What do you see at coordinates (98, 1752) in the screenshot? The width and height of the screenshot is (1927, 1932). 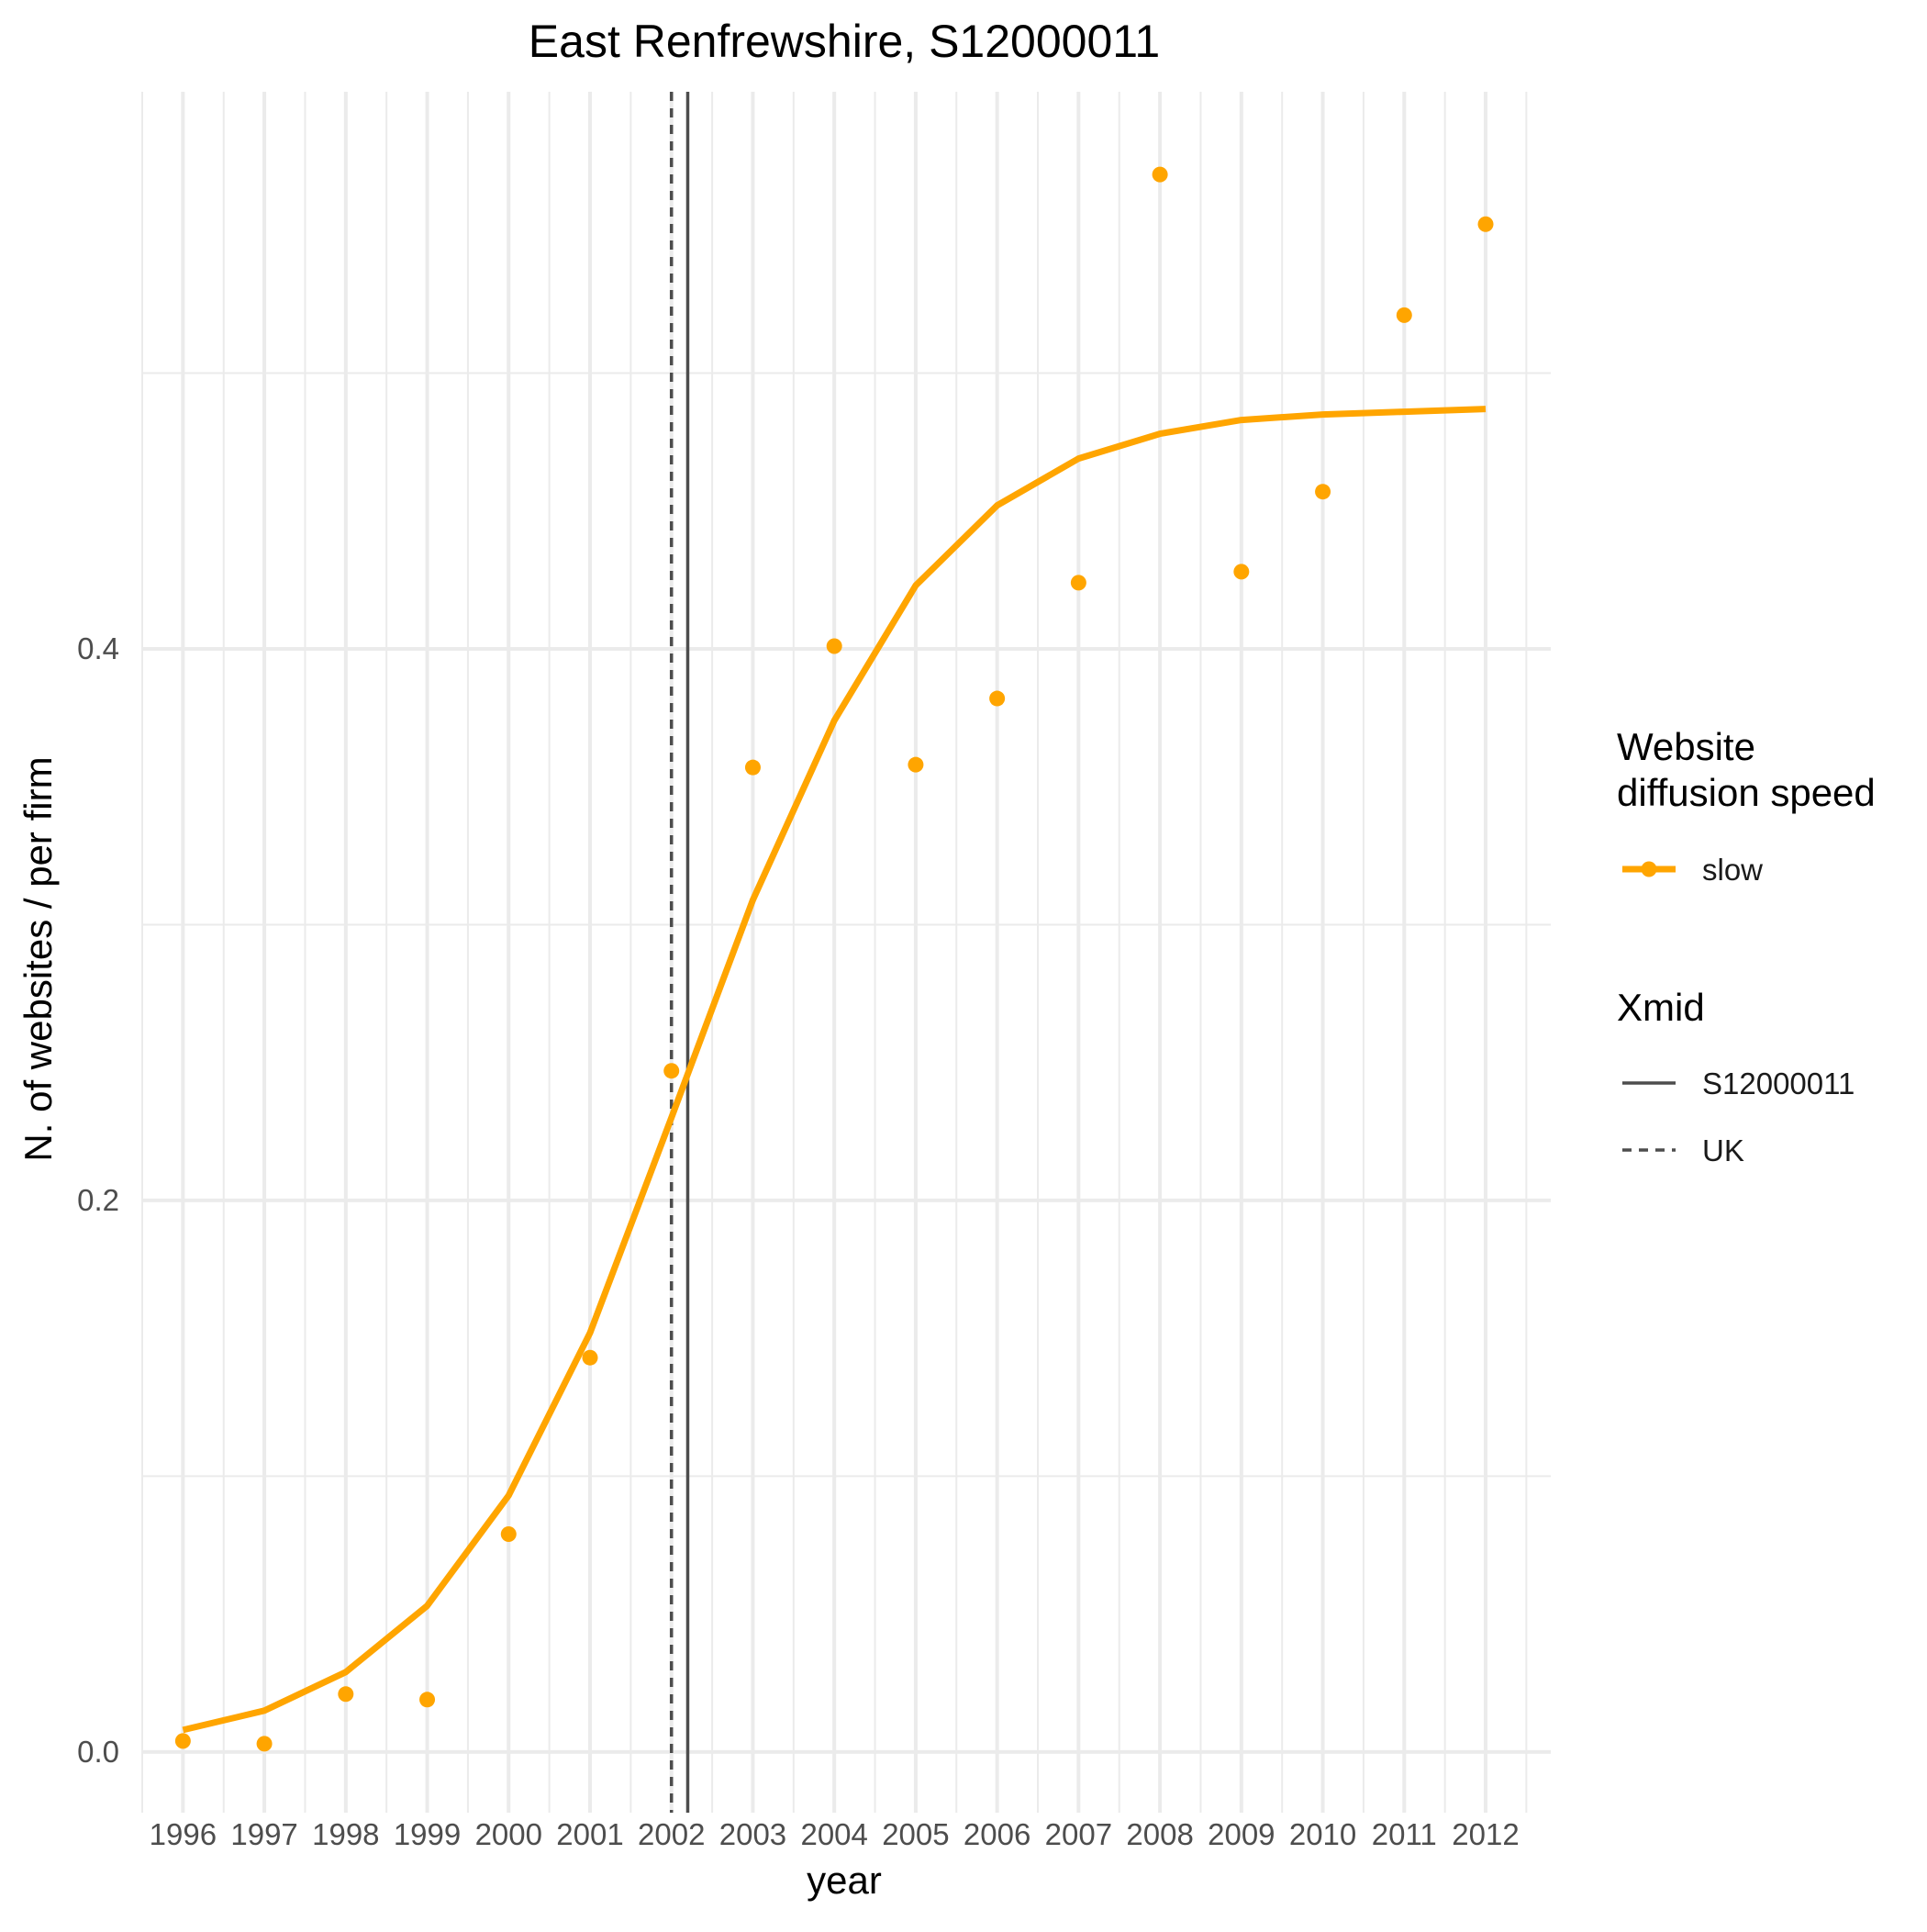 I see `y-tick-label: 0.0` at bounding box center [98, 1752].